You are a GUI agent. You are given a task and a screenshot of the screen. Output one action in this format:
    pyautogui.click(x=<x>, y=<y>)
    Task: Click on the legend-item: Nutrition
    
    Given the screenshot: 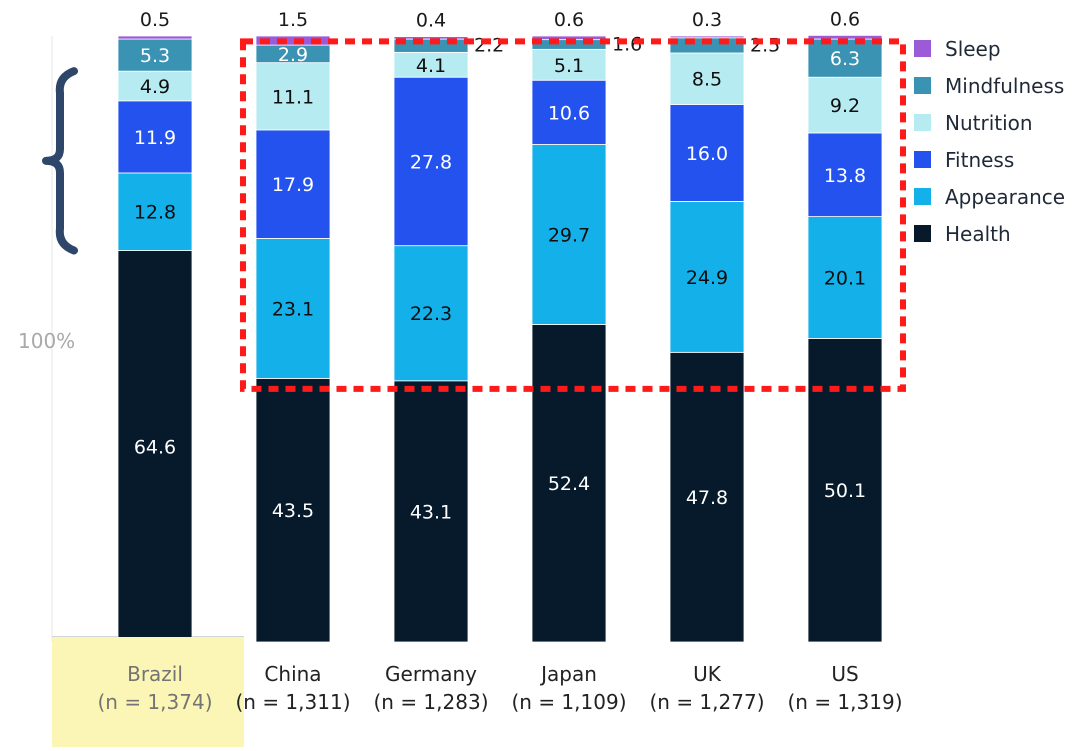 What is the action you would take?
    pyautogui.click(x=992, y=122)
    